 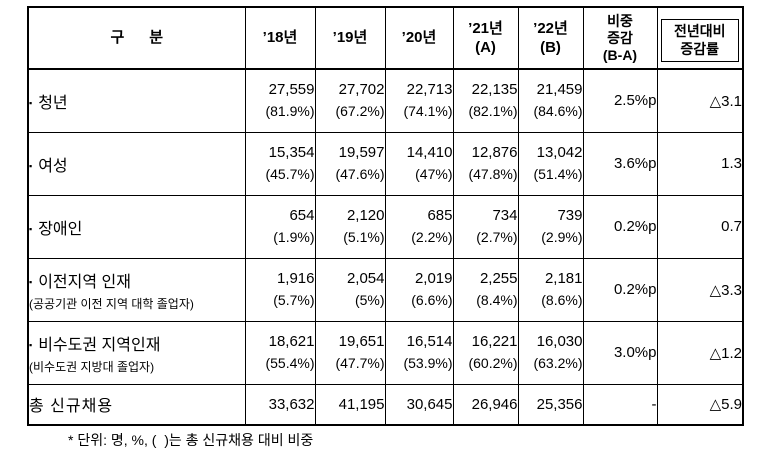 I want to click on value-count: 19,597, so click(x=361, y=152).